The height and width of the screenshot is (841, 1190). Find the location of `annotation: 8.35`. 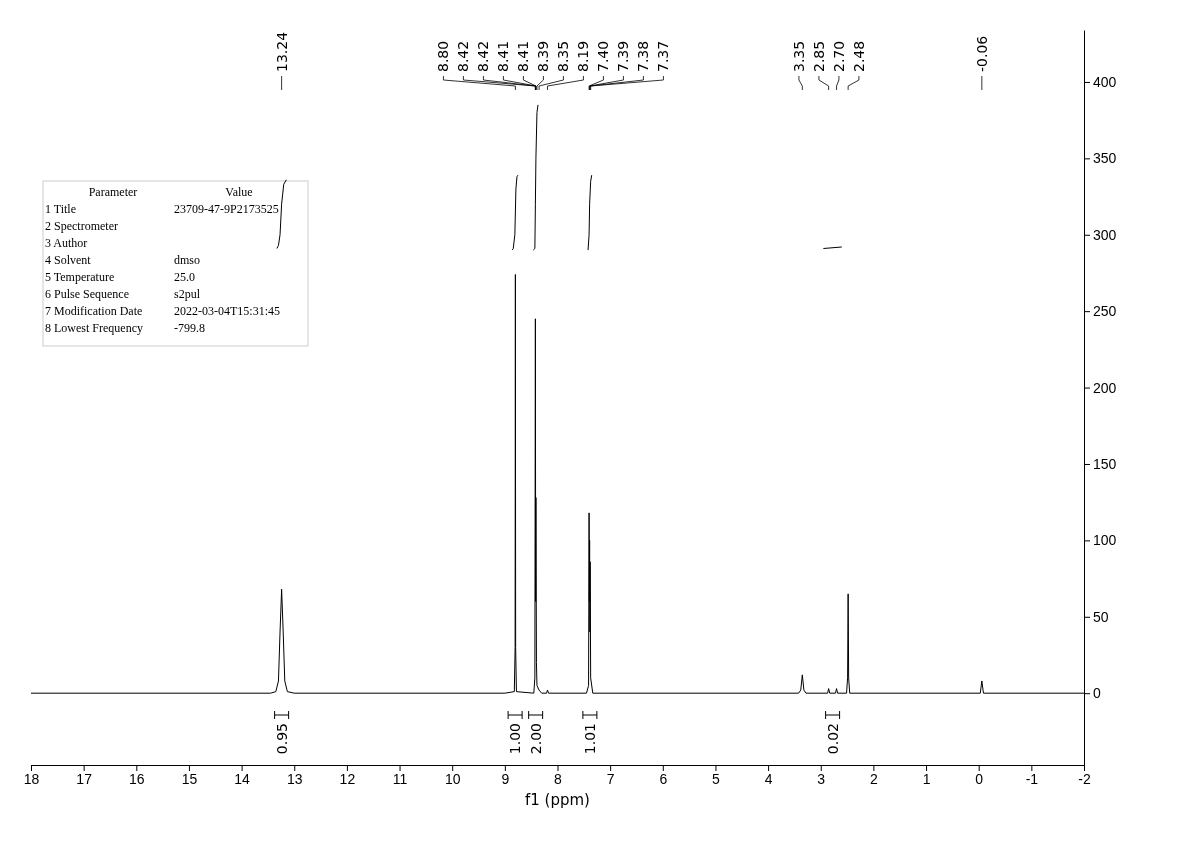

annotation: 8.35 is located at coordinates (563, 56).